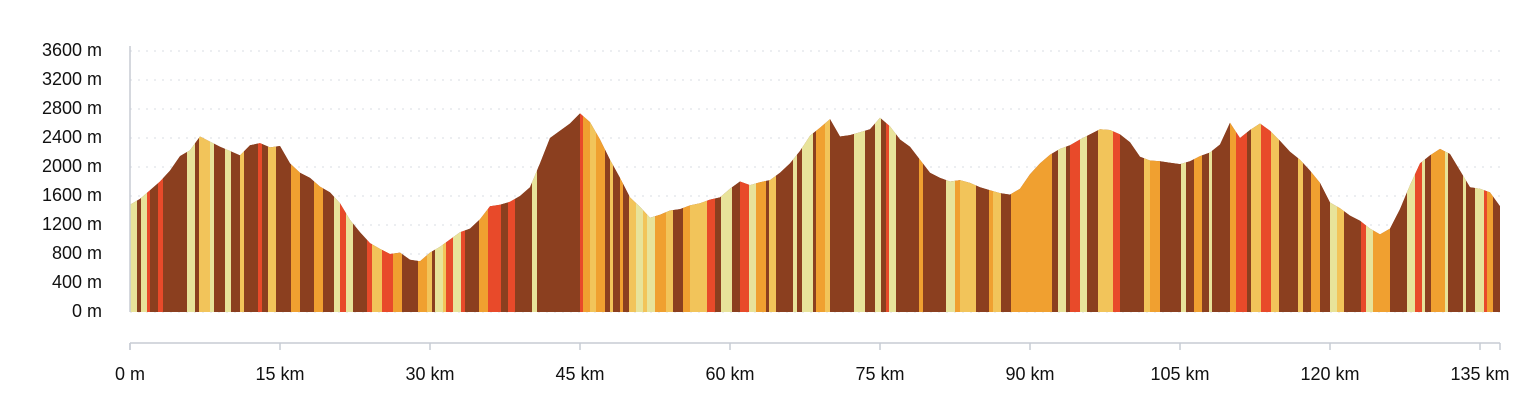  What do you see at coordinates (87, 311) in the screenshot?
I see `y-tick-label: 0 m` at bounding box center [87, 311].